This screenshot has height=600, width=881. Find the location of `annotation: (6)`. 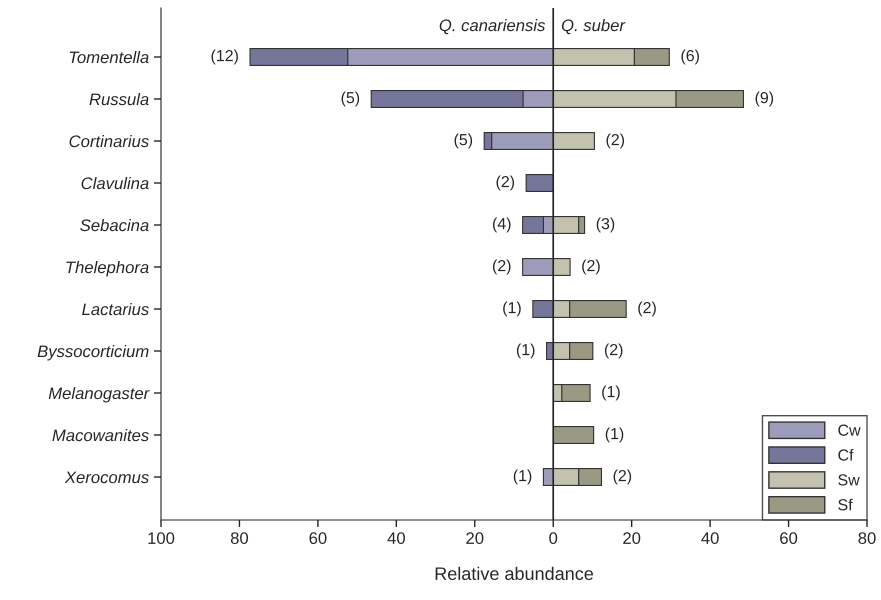

annotation: (6) is located at coordinates (690, 57).